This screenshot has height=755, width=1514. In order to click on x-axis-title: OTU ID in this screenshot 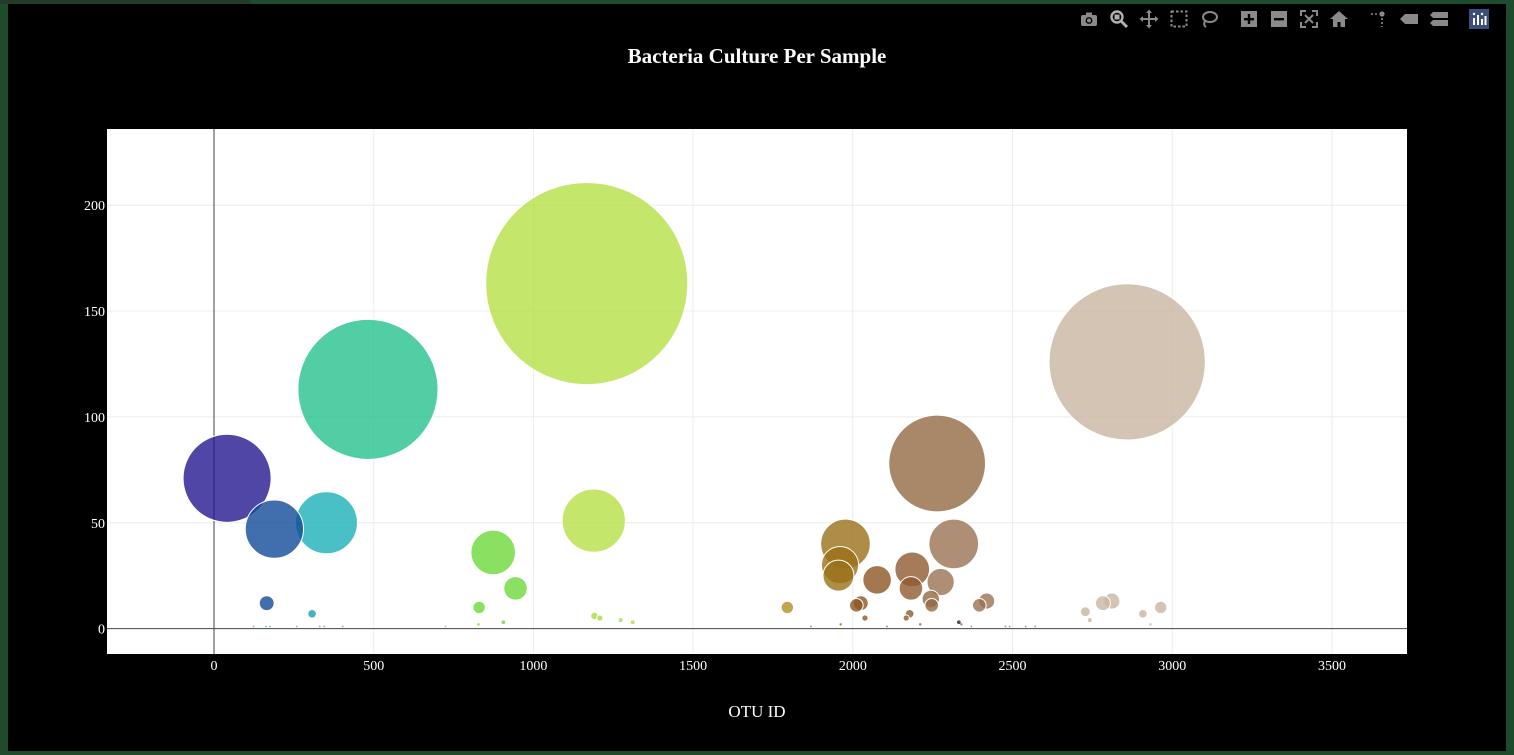, I will do `click(757, 711)`.